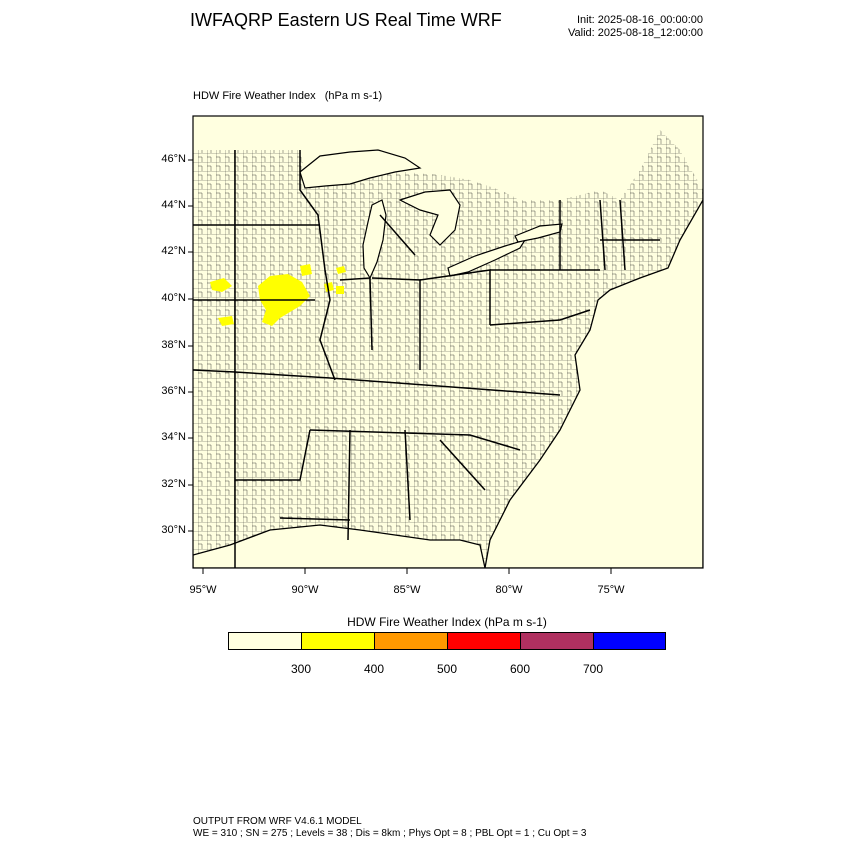 Image resolution: width=850 pixels, height=850 pixels. I want to click on lat-label-38: 38°N, so click(173, 345).